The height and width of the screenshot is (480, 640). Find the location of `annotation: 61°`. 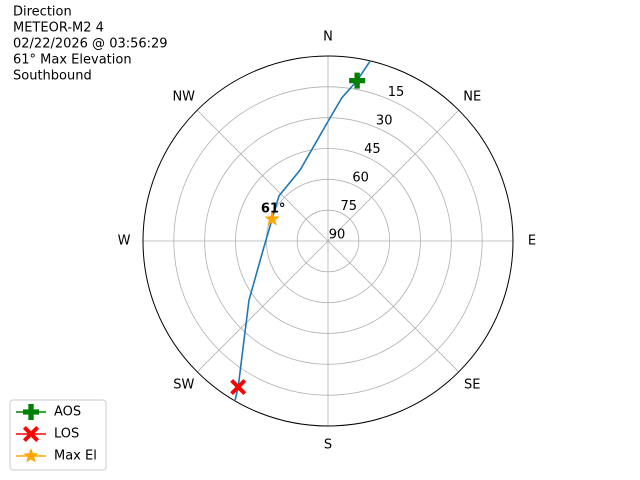

annotation: 61° is located at coordinates (273, 209).